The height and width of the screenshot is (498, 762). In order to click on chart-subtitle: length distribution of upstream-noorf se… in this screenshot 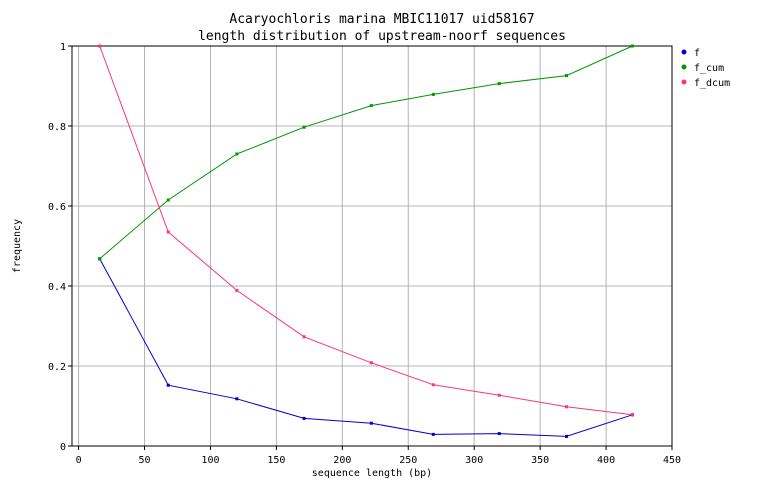, I will do `click(382, 36)`.